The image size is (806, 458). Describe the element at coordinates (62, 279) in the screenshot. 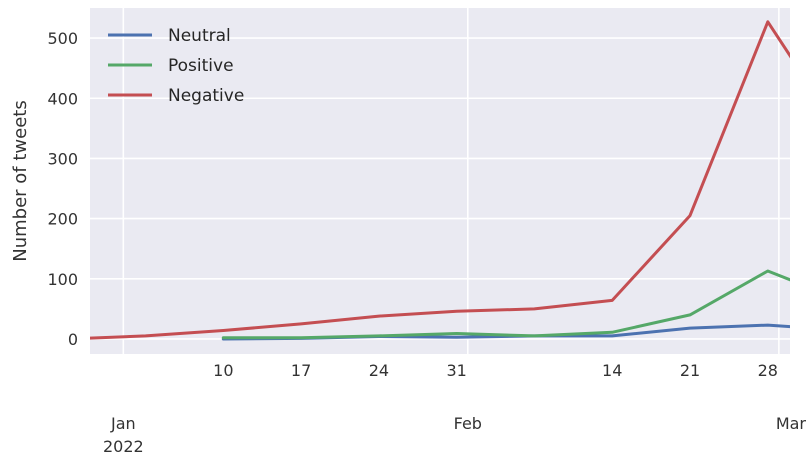

I see `y-tick-label: 100` at that location.